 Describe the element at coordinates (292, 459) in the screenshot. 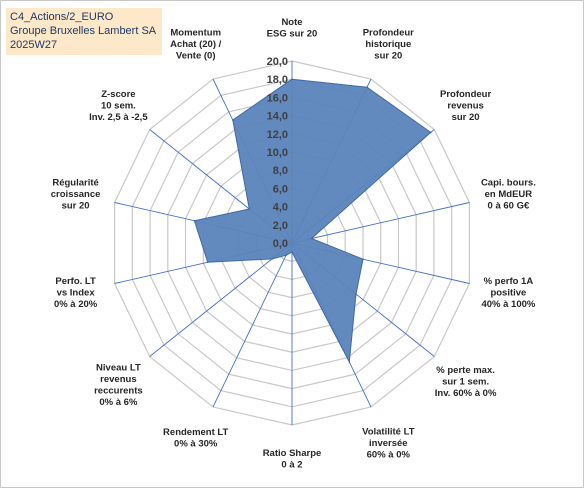

I see `category-label: Ratio Sharpe 0 à 2` at that location.